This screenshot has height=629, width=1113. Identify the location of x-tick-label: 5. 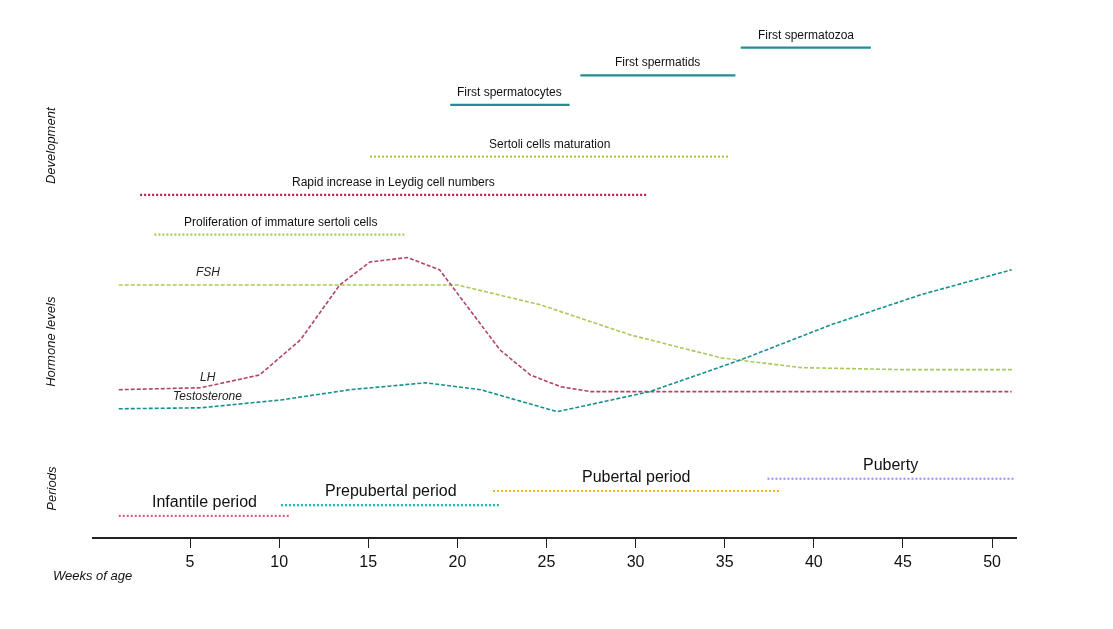
(190, 561).